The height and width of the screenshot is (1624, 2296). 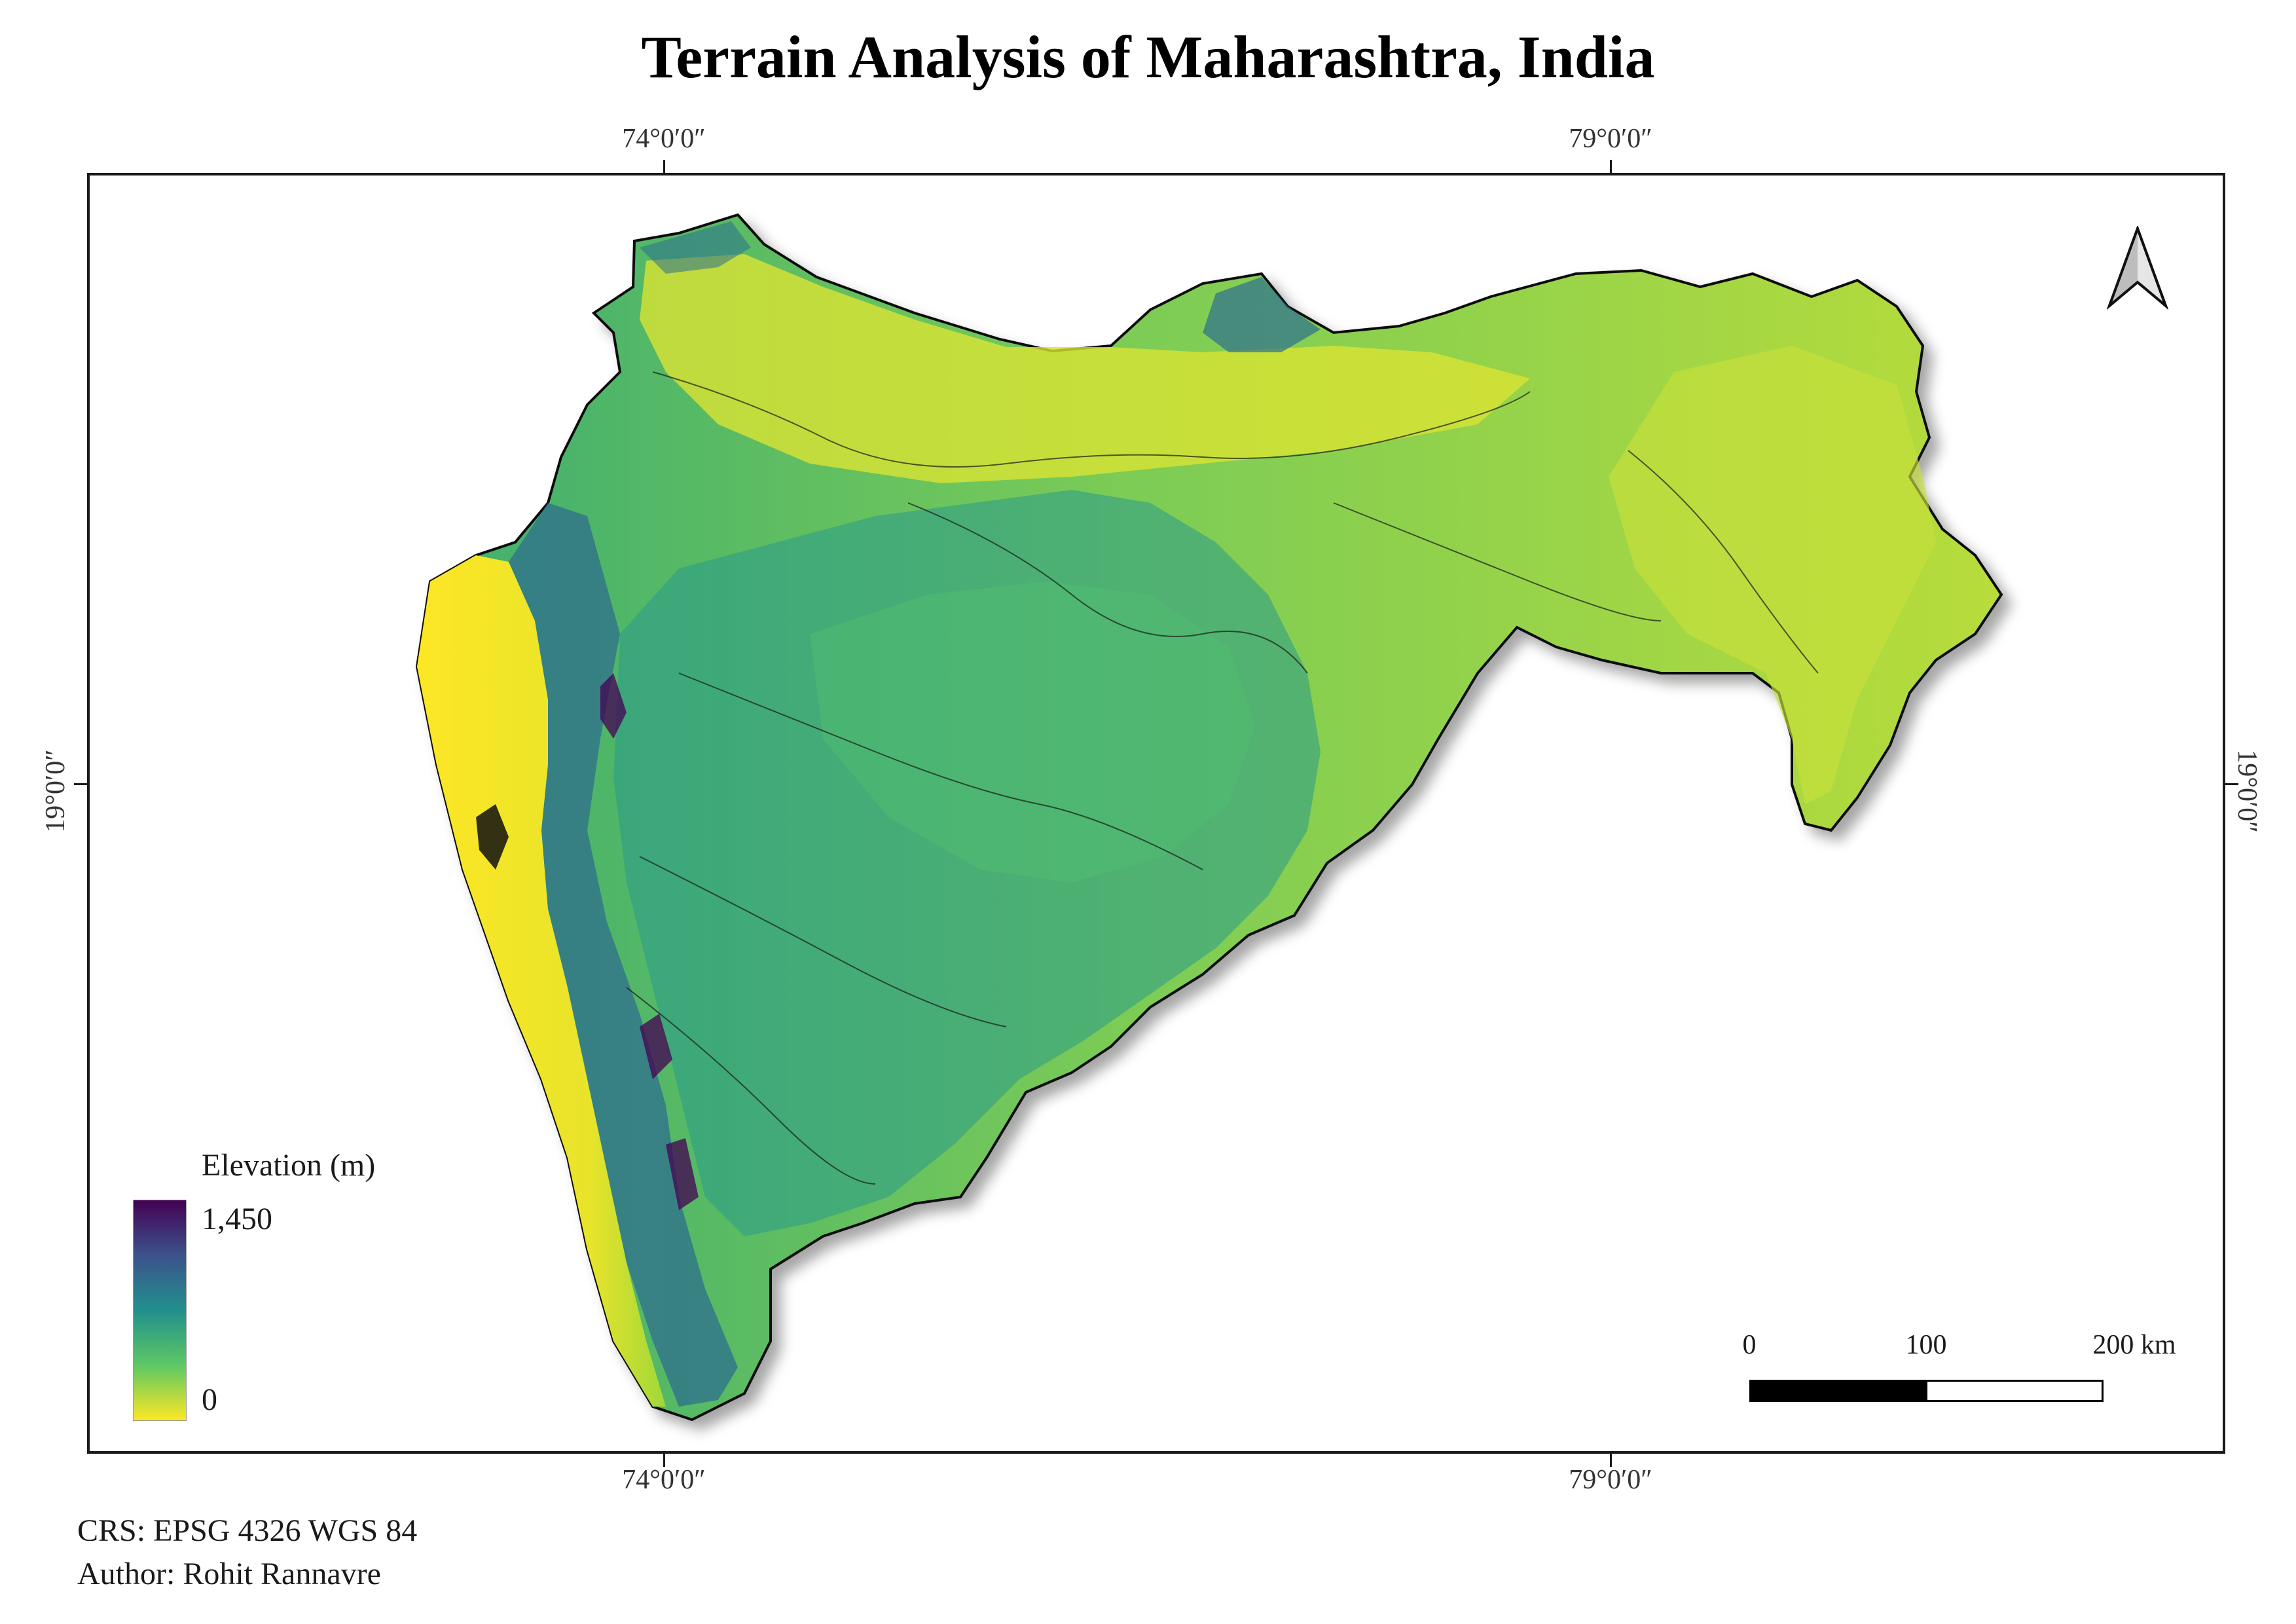 I want to click on north-west-upland, so click(x=695, y=247).